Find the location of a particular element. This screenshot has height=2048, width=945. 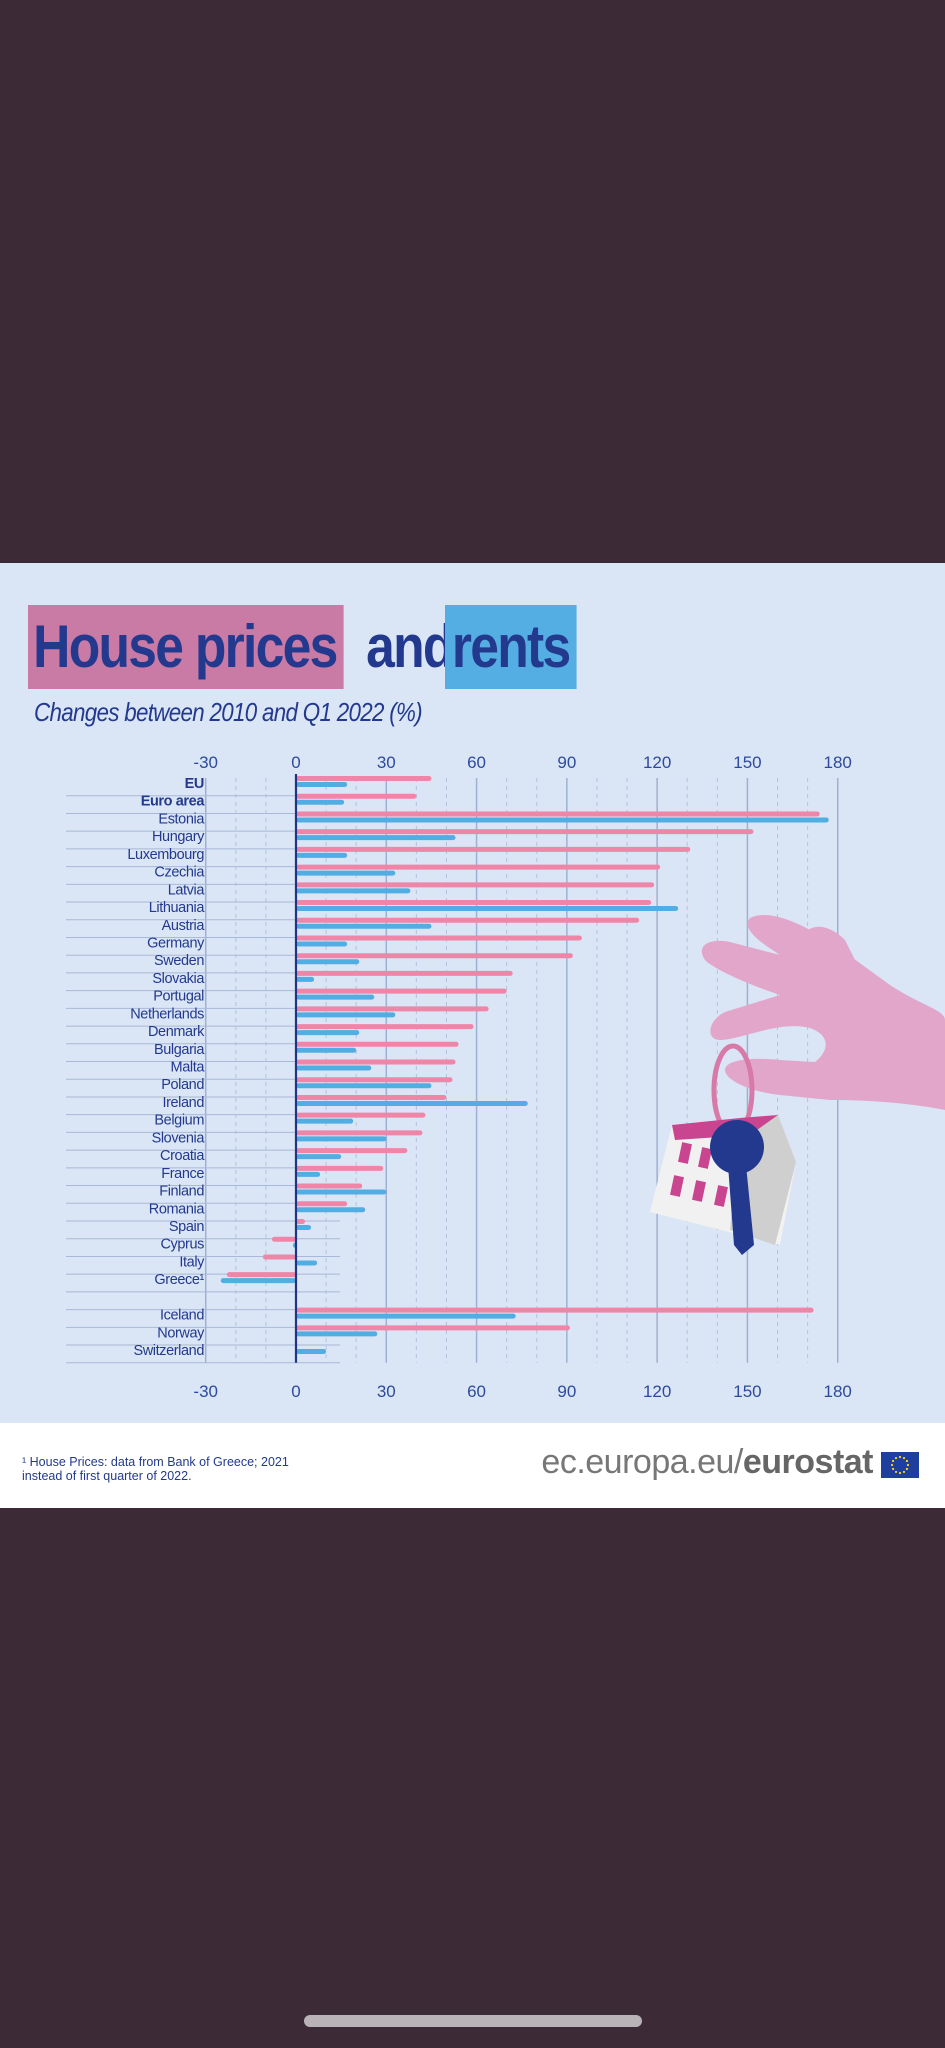

category-label: Spain is located at coordinates (186, 1227).